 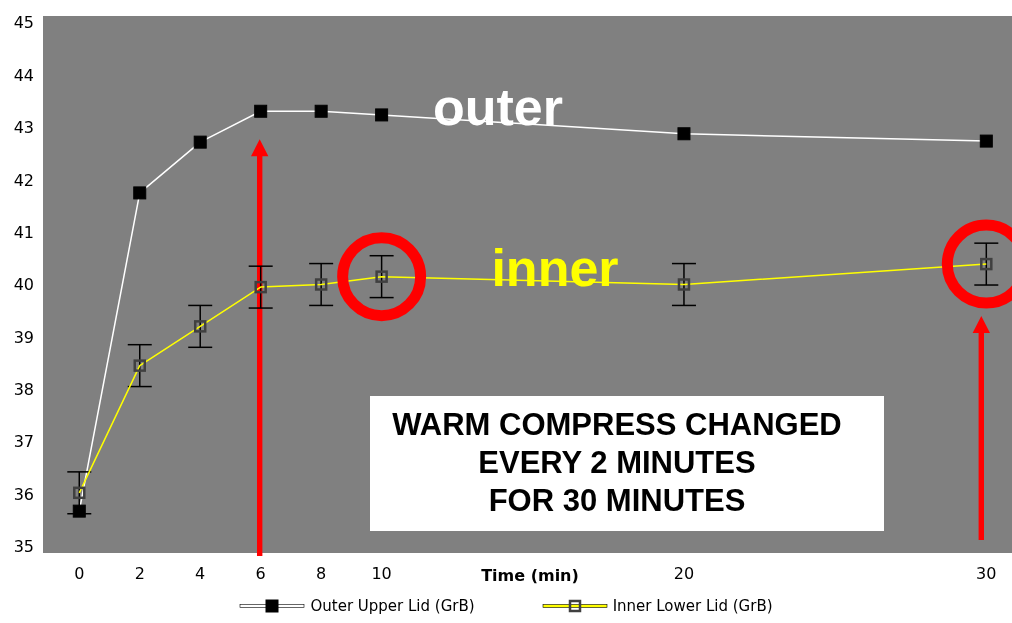 What do you see at coordinates (23, 494) in the screenshot?
I see `y-tick-label: 36` at bounding box center [23, 494].